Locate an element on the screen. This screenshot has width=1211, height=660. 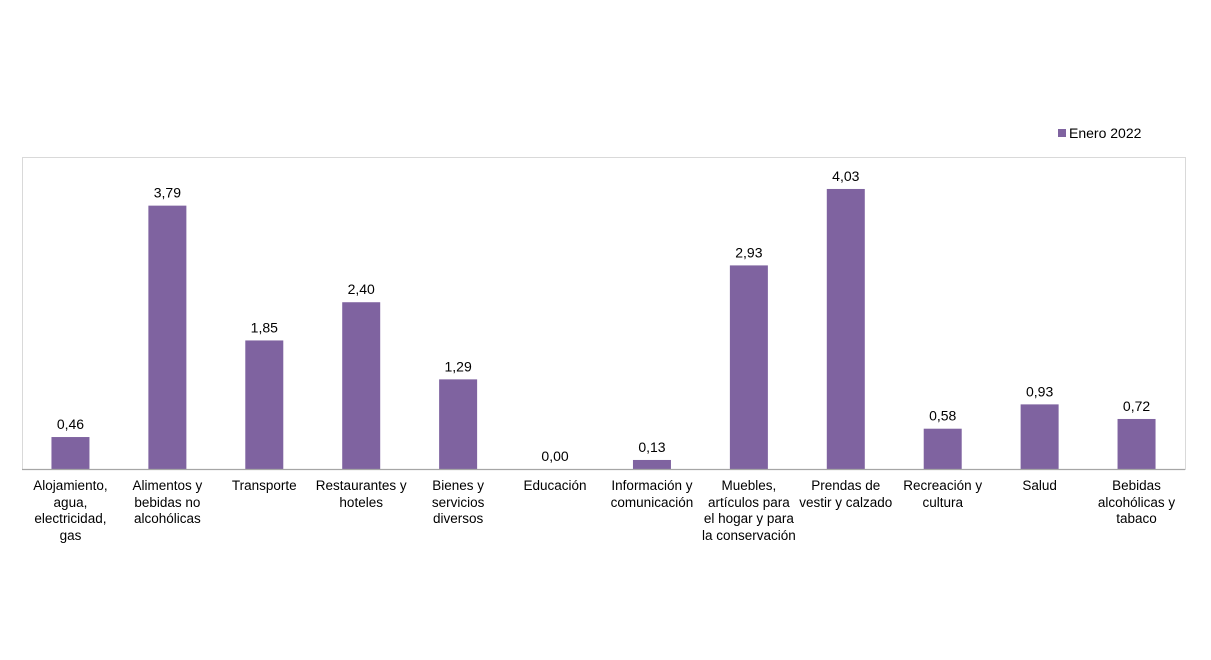
category-label: Bebidas alcohólicas y tabaco is located at coordinates (1136, 502).